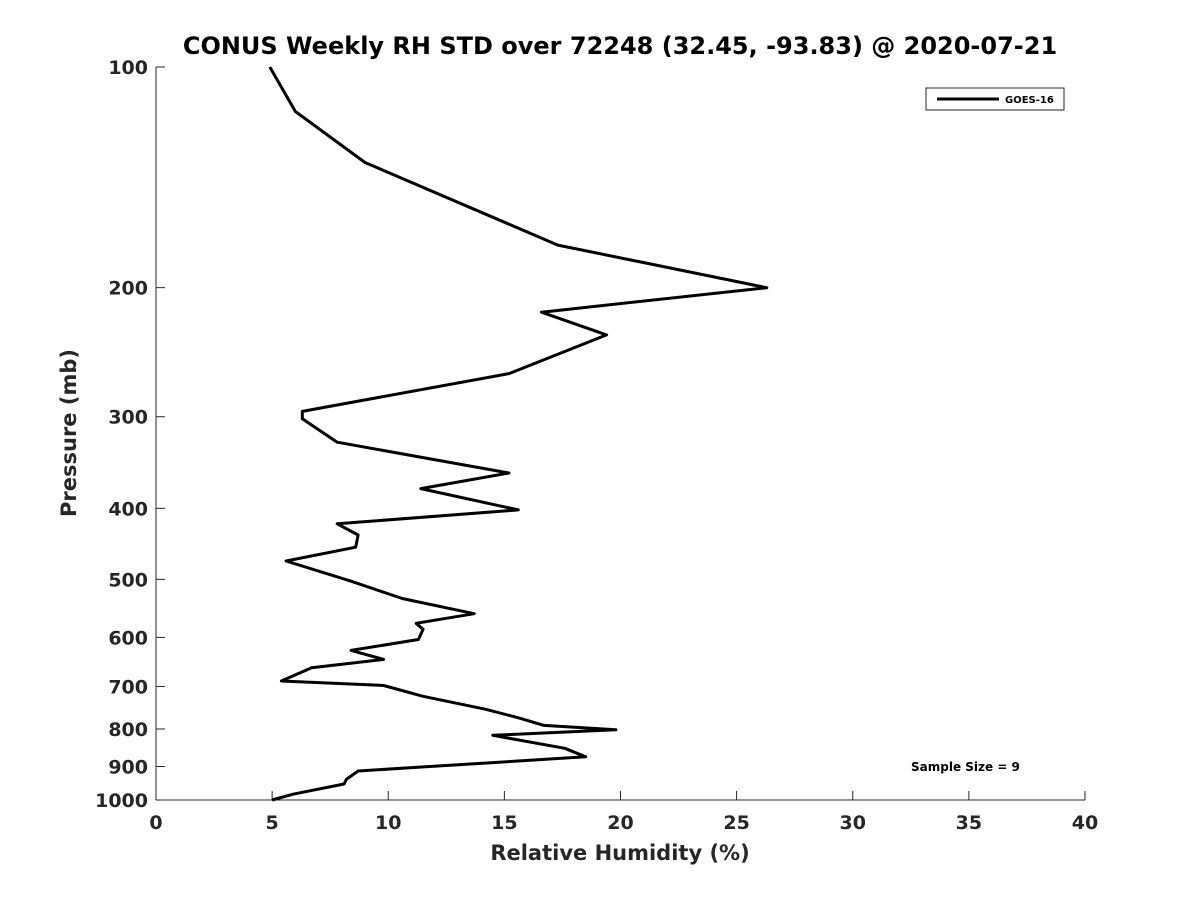  I want to click on y-ticks: 100 200 300 400 500 600 700 800 900 1000, so click(130, 434).